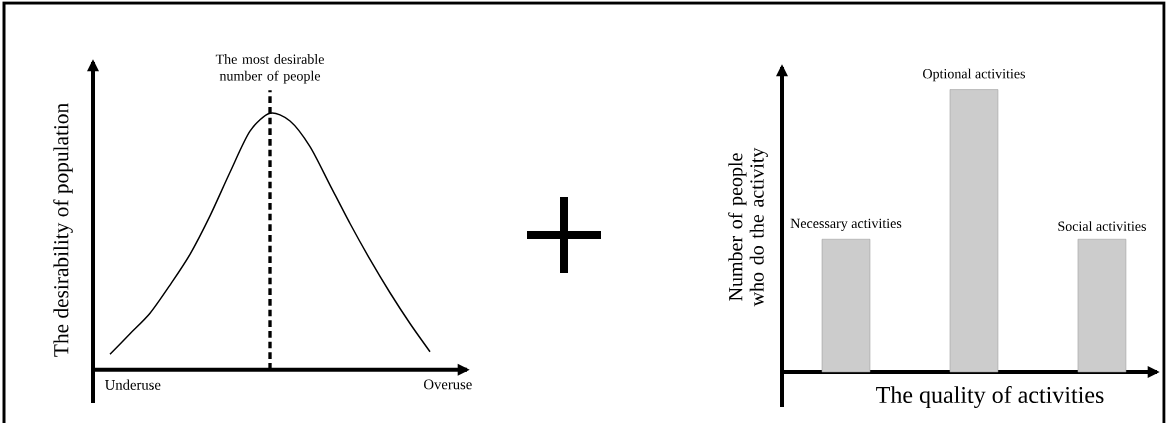  I want to click on x-tick-label: Necessary activities, so click(846, 224).